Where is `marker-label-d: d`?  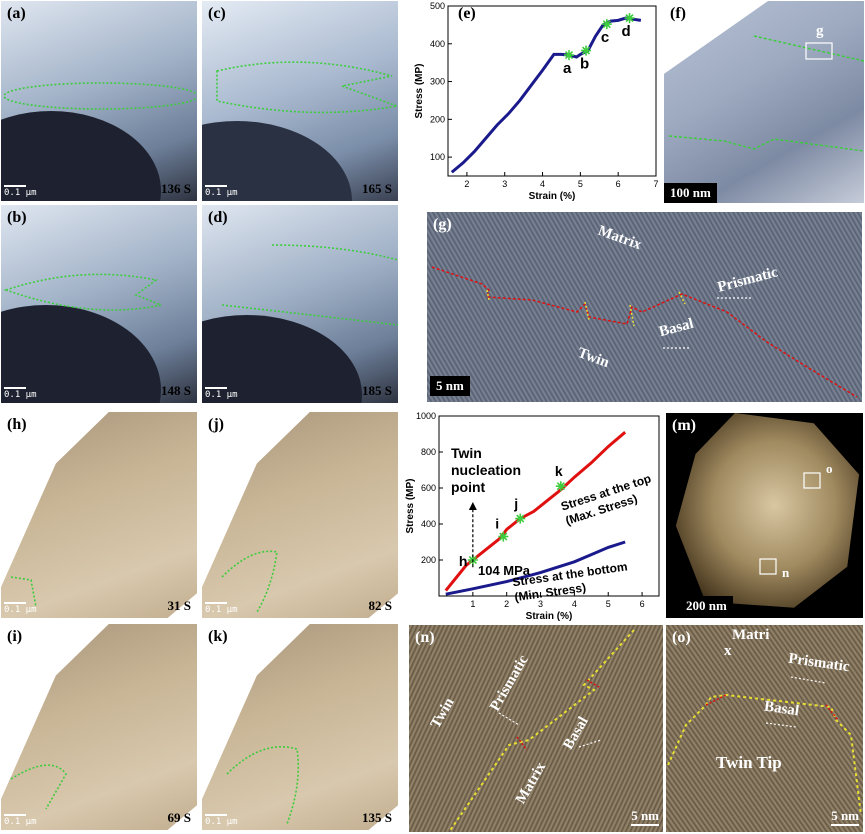
marker-label-d: d is located at coordinates (626, 31).